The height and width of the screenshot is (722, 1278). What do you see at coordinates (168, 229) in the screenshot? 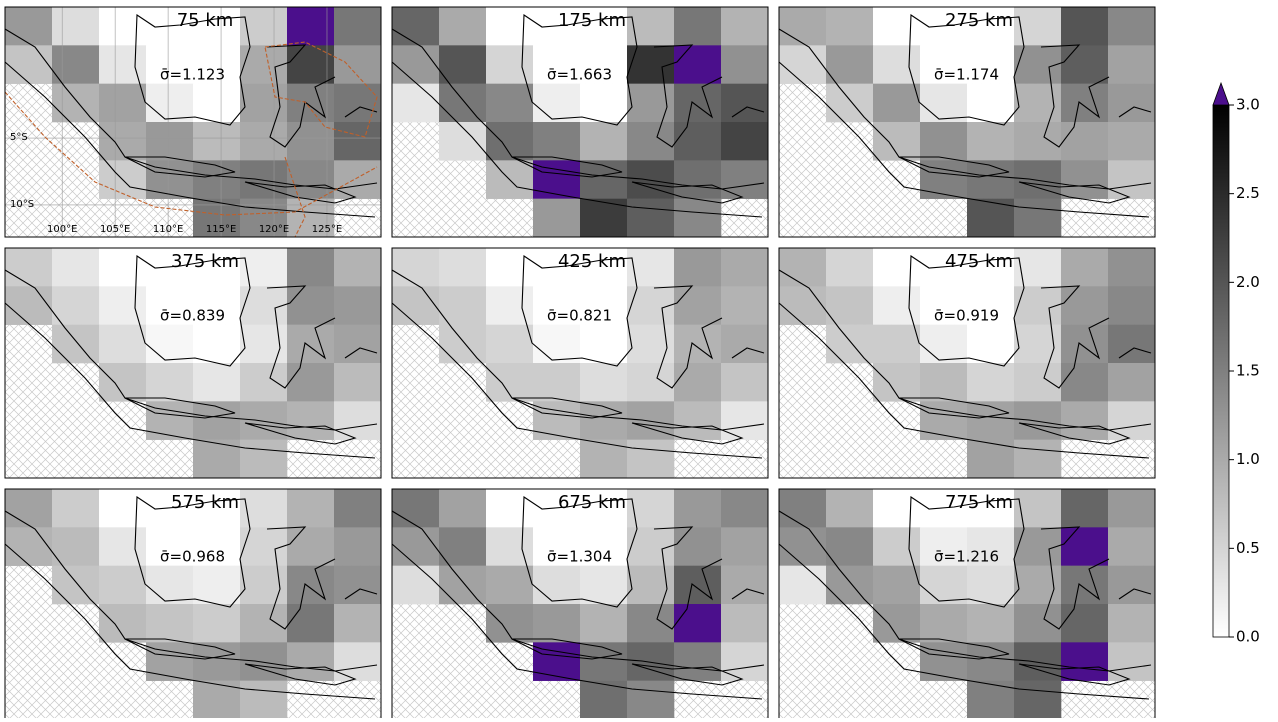
I see `x-tick-label: 110°E` at bounding box center [168, 229].